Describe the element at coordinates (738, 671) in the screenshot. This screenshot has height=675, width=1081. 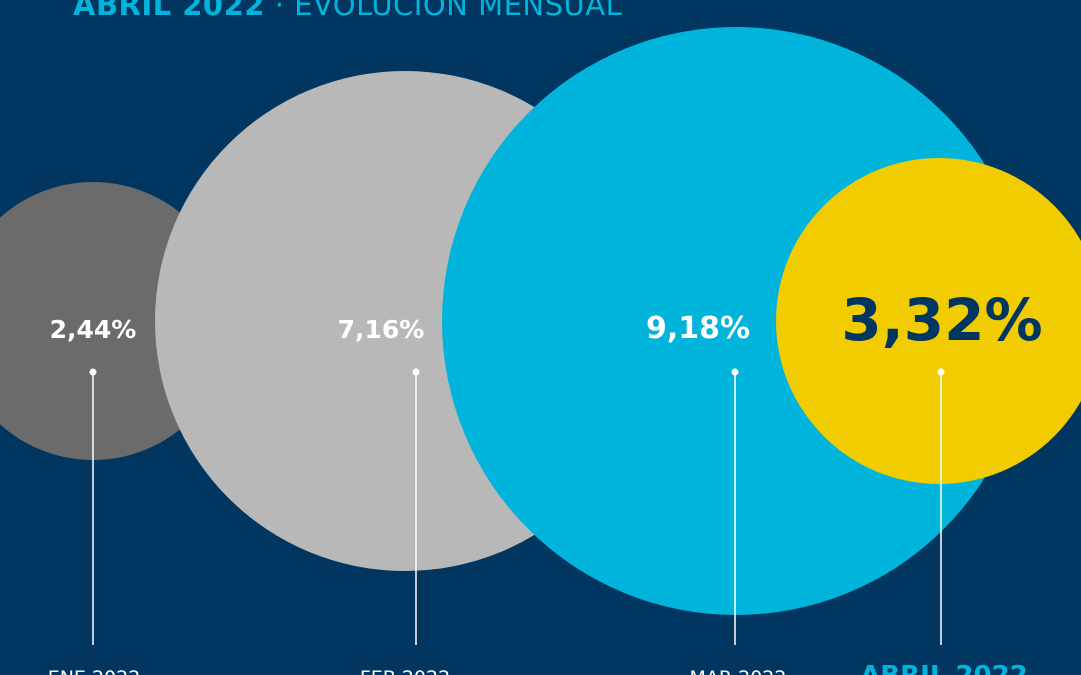
I see `month-label-mar-2022: MAR 2022` at that location.